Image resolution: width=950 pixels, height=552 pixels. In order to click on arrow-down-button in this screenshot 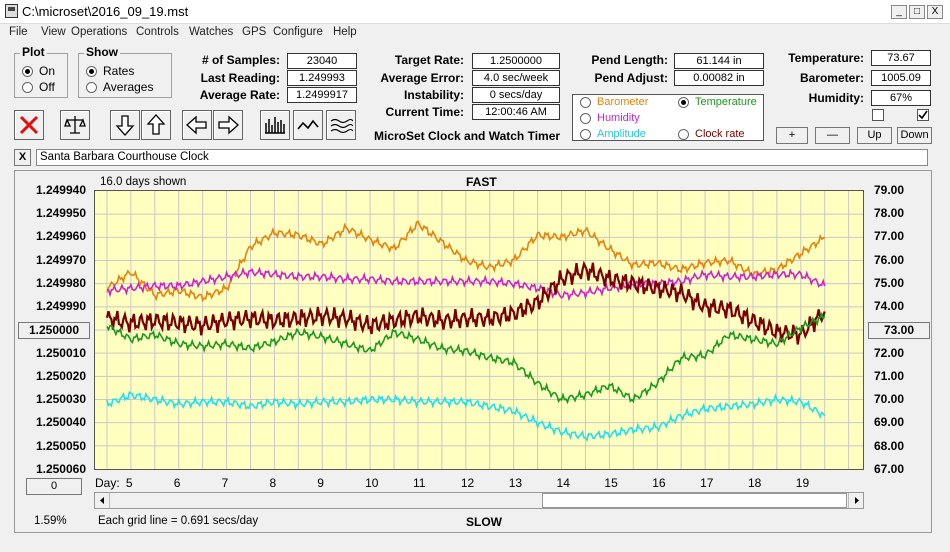, I will do `click(125, 125)`.